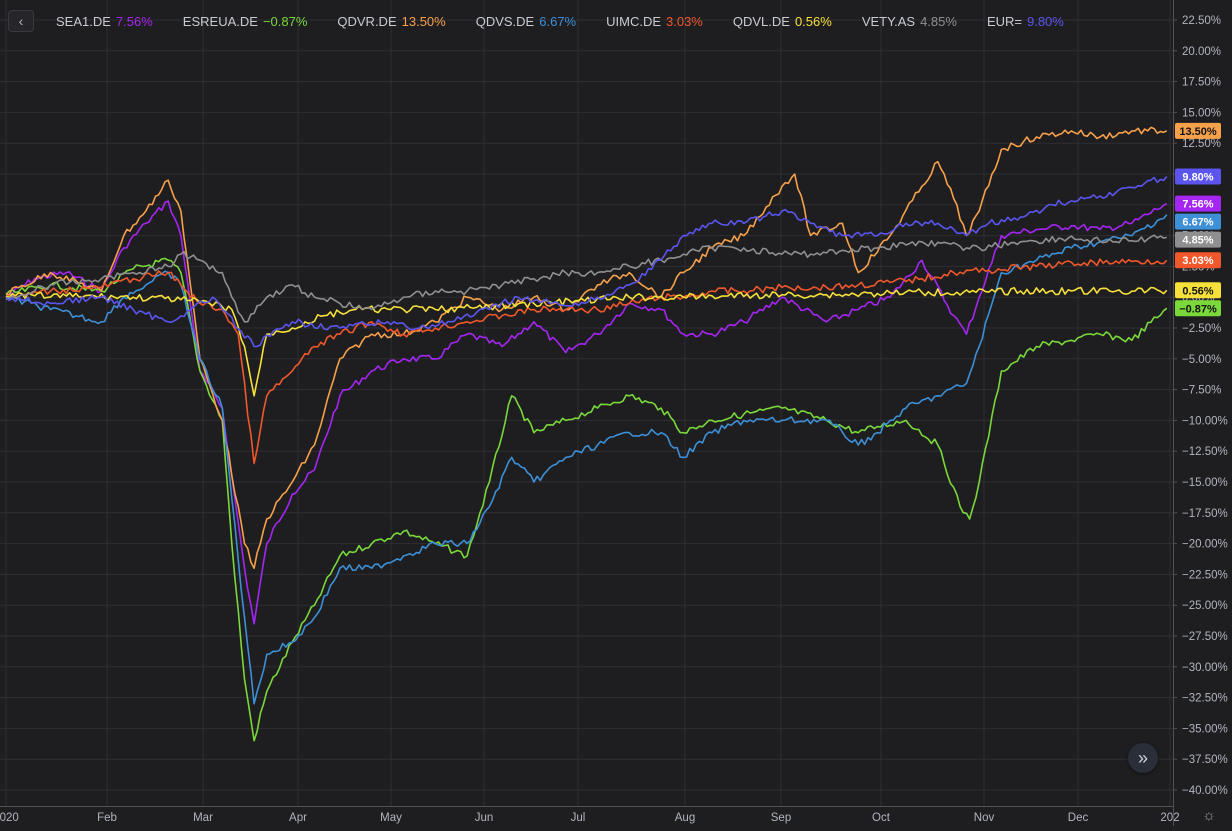  Describe the element at coordinates (1205, 452) in the screenshot. I see `y-tick-label: −12.50%` at that location.